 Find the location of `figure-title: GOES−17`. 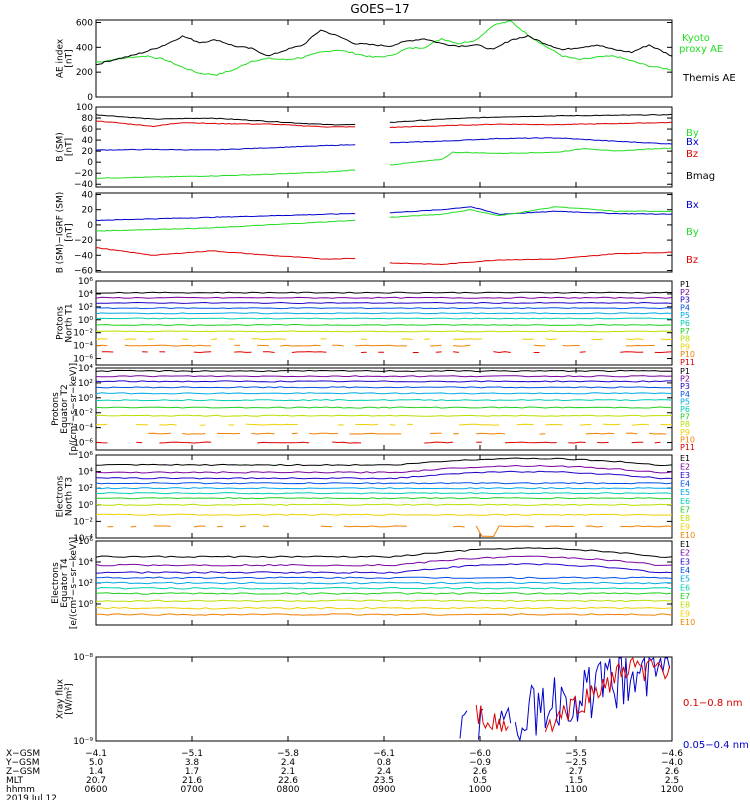

figure-title: GOES−17 is located at coordinates (379, 9).